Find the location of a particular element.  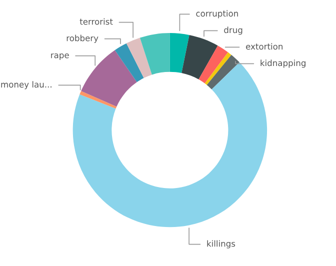

slice-label: robbery is located at coordinates (82, 38).